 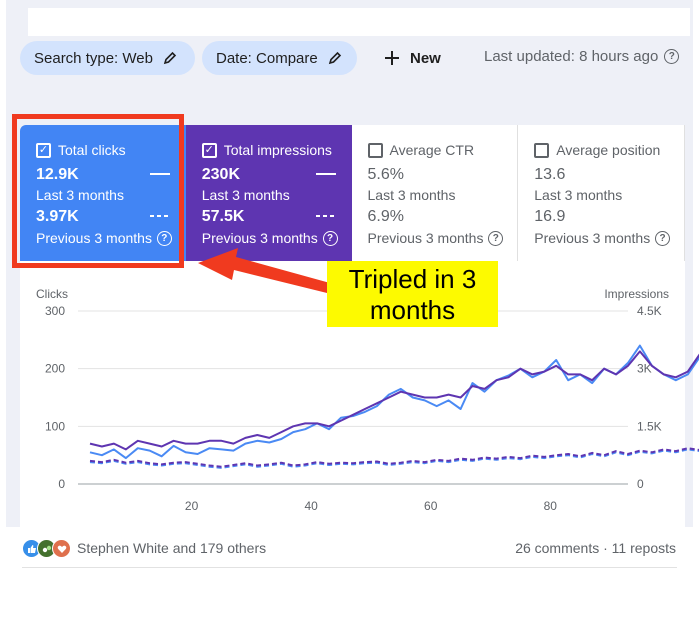 What do you see at coordinates (57, 216) in the screenshot?
I see `previous-value: 3.97K` at bounding box center [57, 216].